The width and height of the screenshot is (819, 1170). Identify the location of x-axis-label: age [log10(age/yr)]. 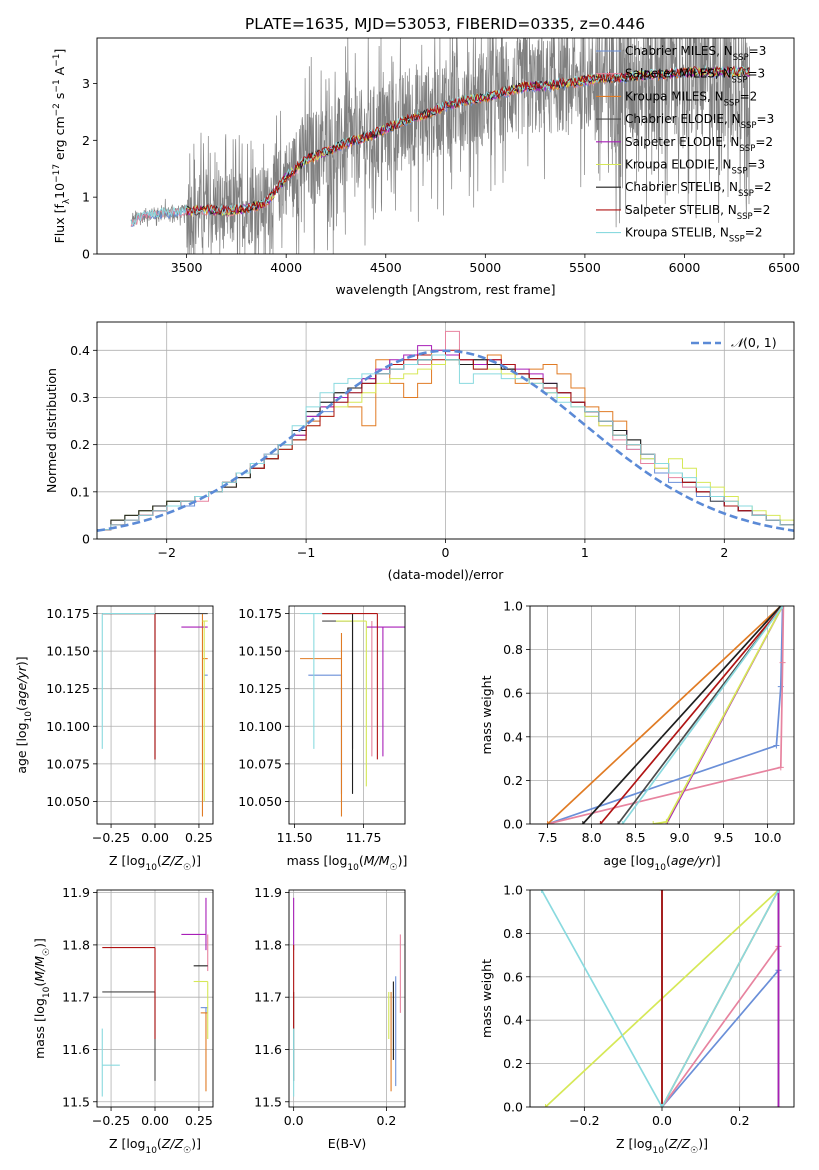
(661, 863).